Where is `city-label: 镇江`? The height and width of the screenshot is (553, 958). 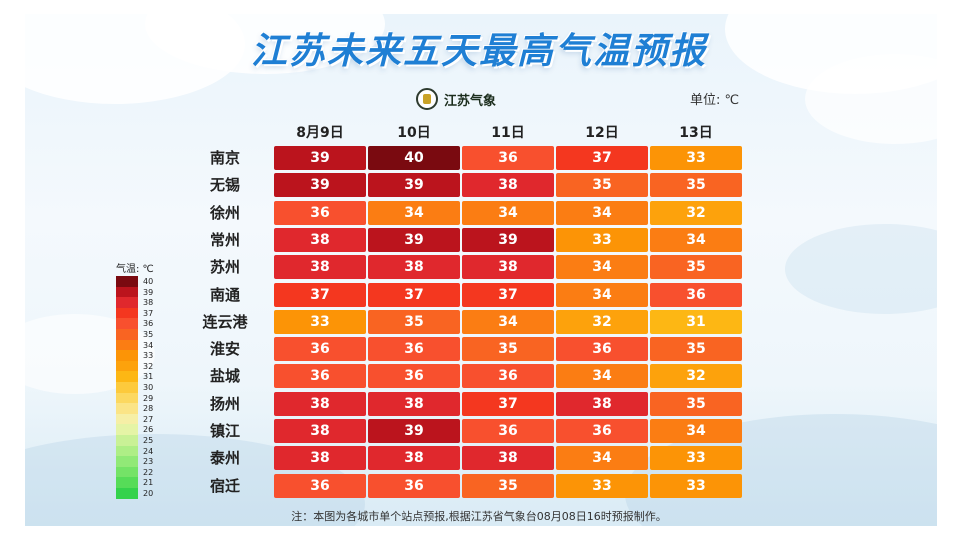 city-label: 镇江 is located at coordinates (224, 431).